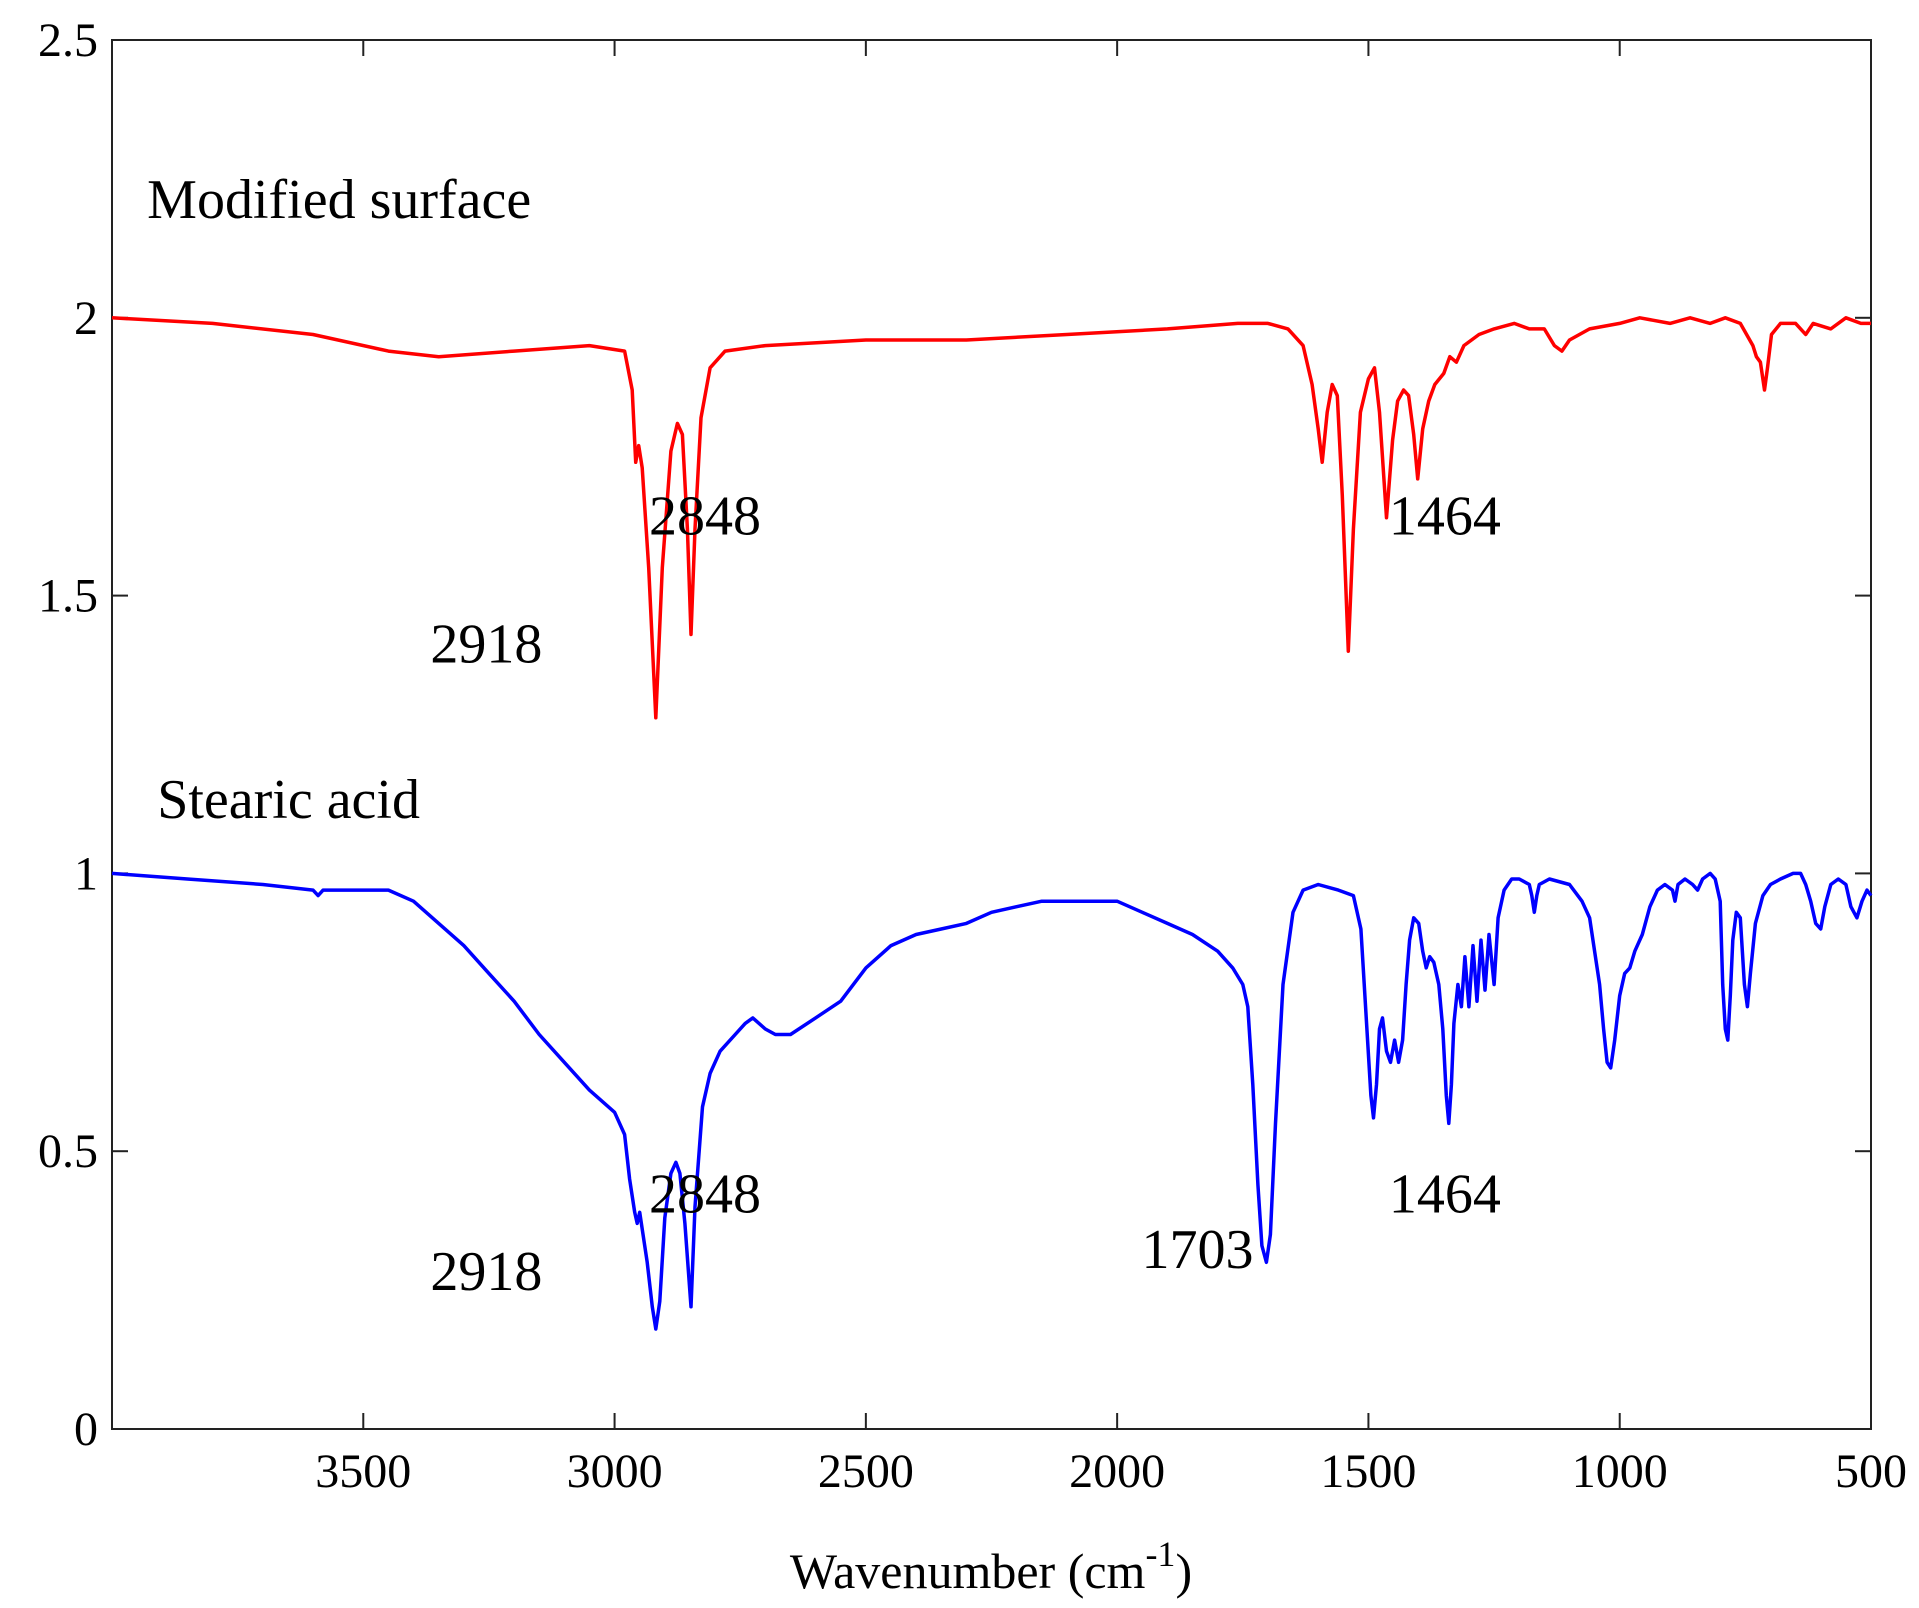  I want to click on x-axis-title-main: Wavenumber (cm, so click(968, 1571).